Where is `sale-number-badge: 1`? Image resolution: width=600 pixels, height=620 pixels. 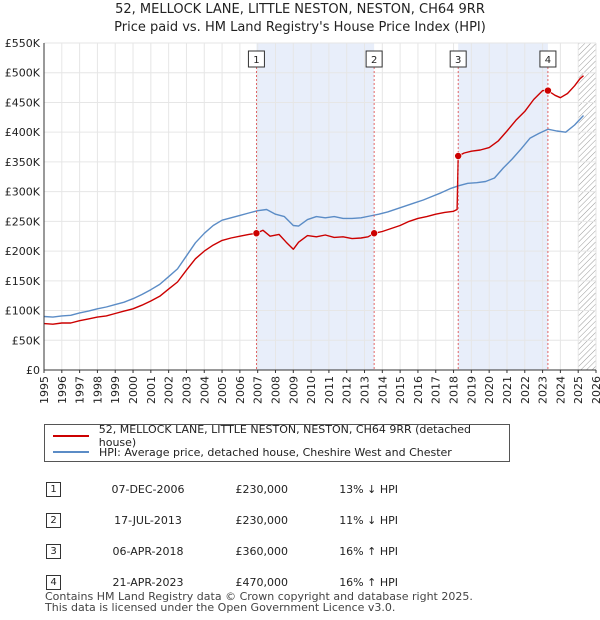
sale-number-badge: 1 is located at coordinates (53, 489).